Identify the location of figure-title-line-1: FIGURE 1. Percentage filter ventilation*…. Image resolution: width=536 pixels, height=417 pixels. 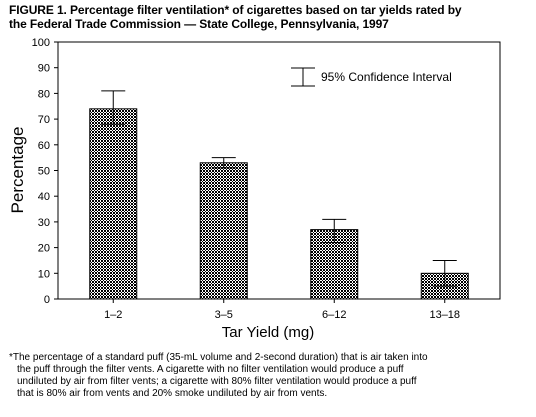
(235, 10).